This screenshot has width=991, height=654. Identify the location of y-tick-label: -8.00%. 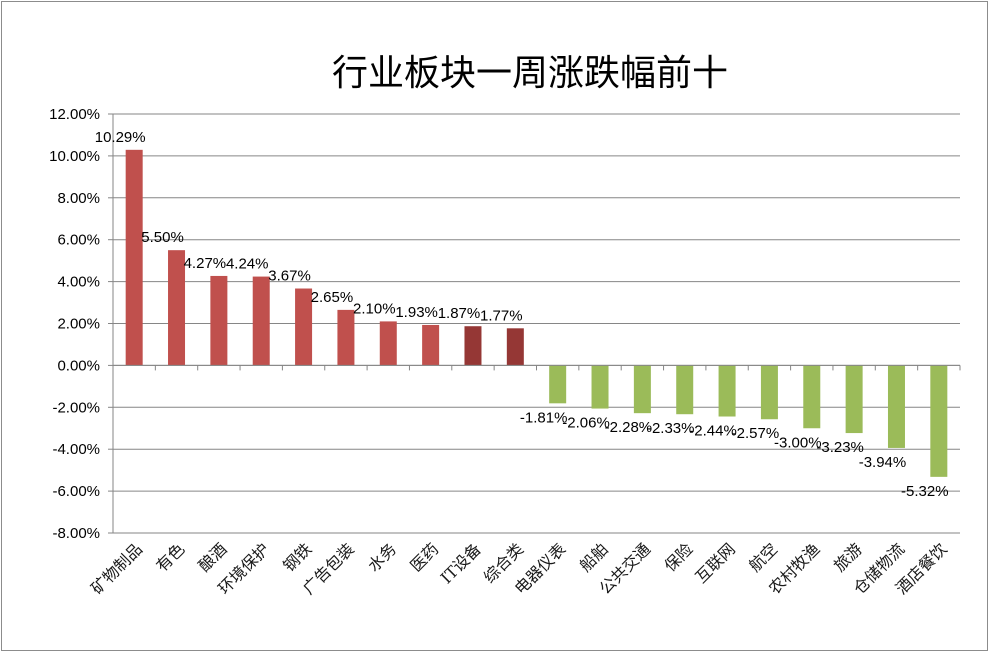
(76, 533).